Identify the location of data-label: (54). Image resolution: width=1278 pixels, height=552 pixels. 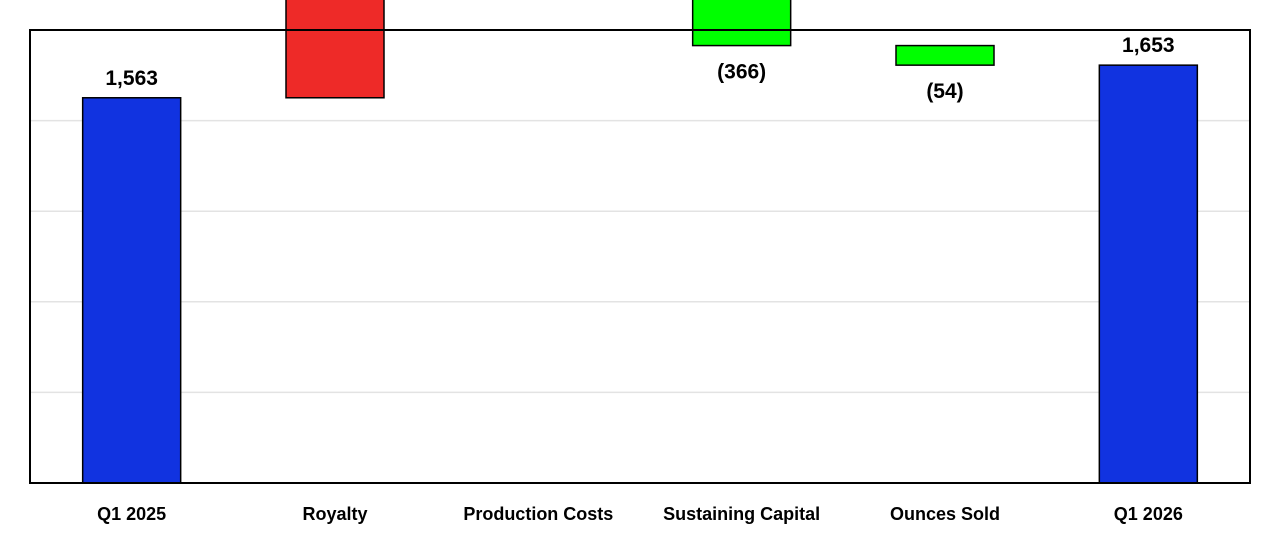
(944, 91).